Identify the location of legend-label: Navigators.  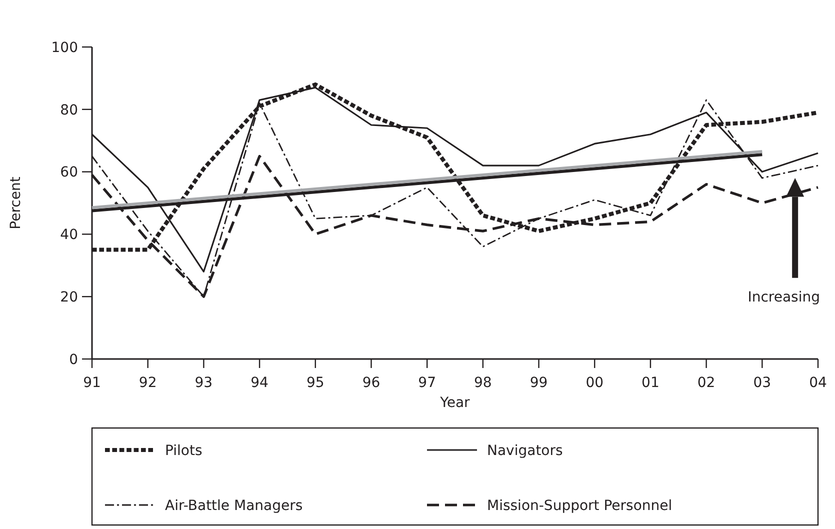
(525, 450).